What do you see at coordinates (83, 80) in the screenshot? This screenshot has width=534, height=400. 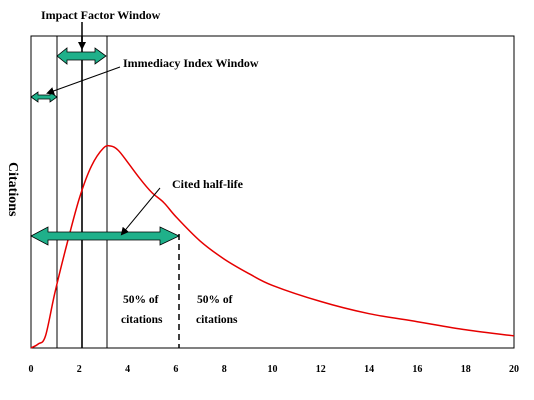 I see `immediacy-index-pointer` at bounding box center [83, 80].